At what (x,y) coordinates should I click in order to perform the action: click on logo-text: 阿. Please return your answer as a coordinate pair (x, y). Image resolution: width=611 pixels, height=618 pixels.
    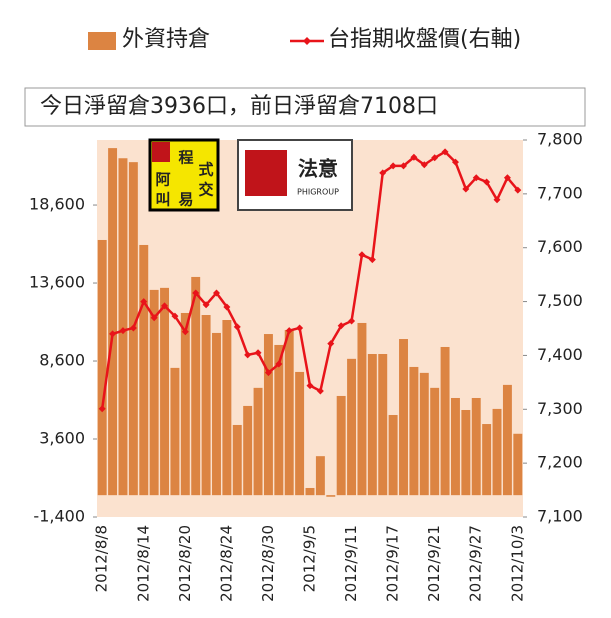
    Looking at the image, I should click on (162, 180).